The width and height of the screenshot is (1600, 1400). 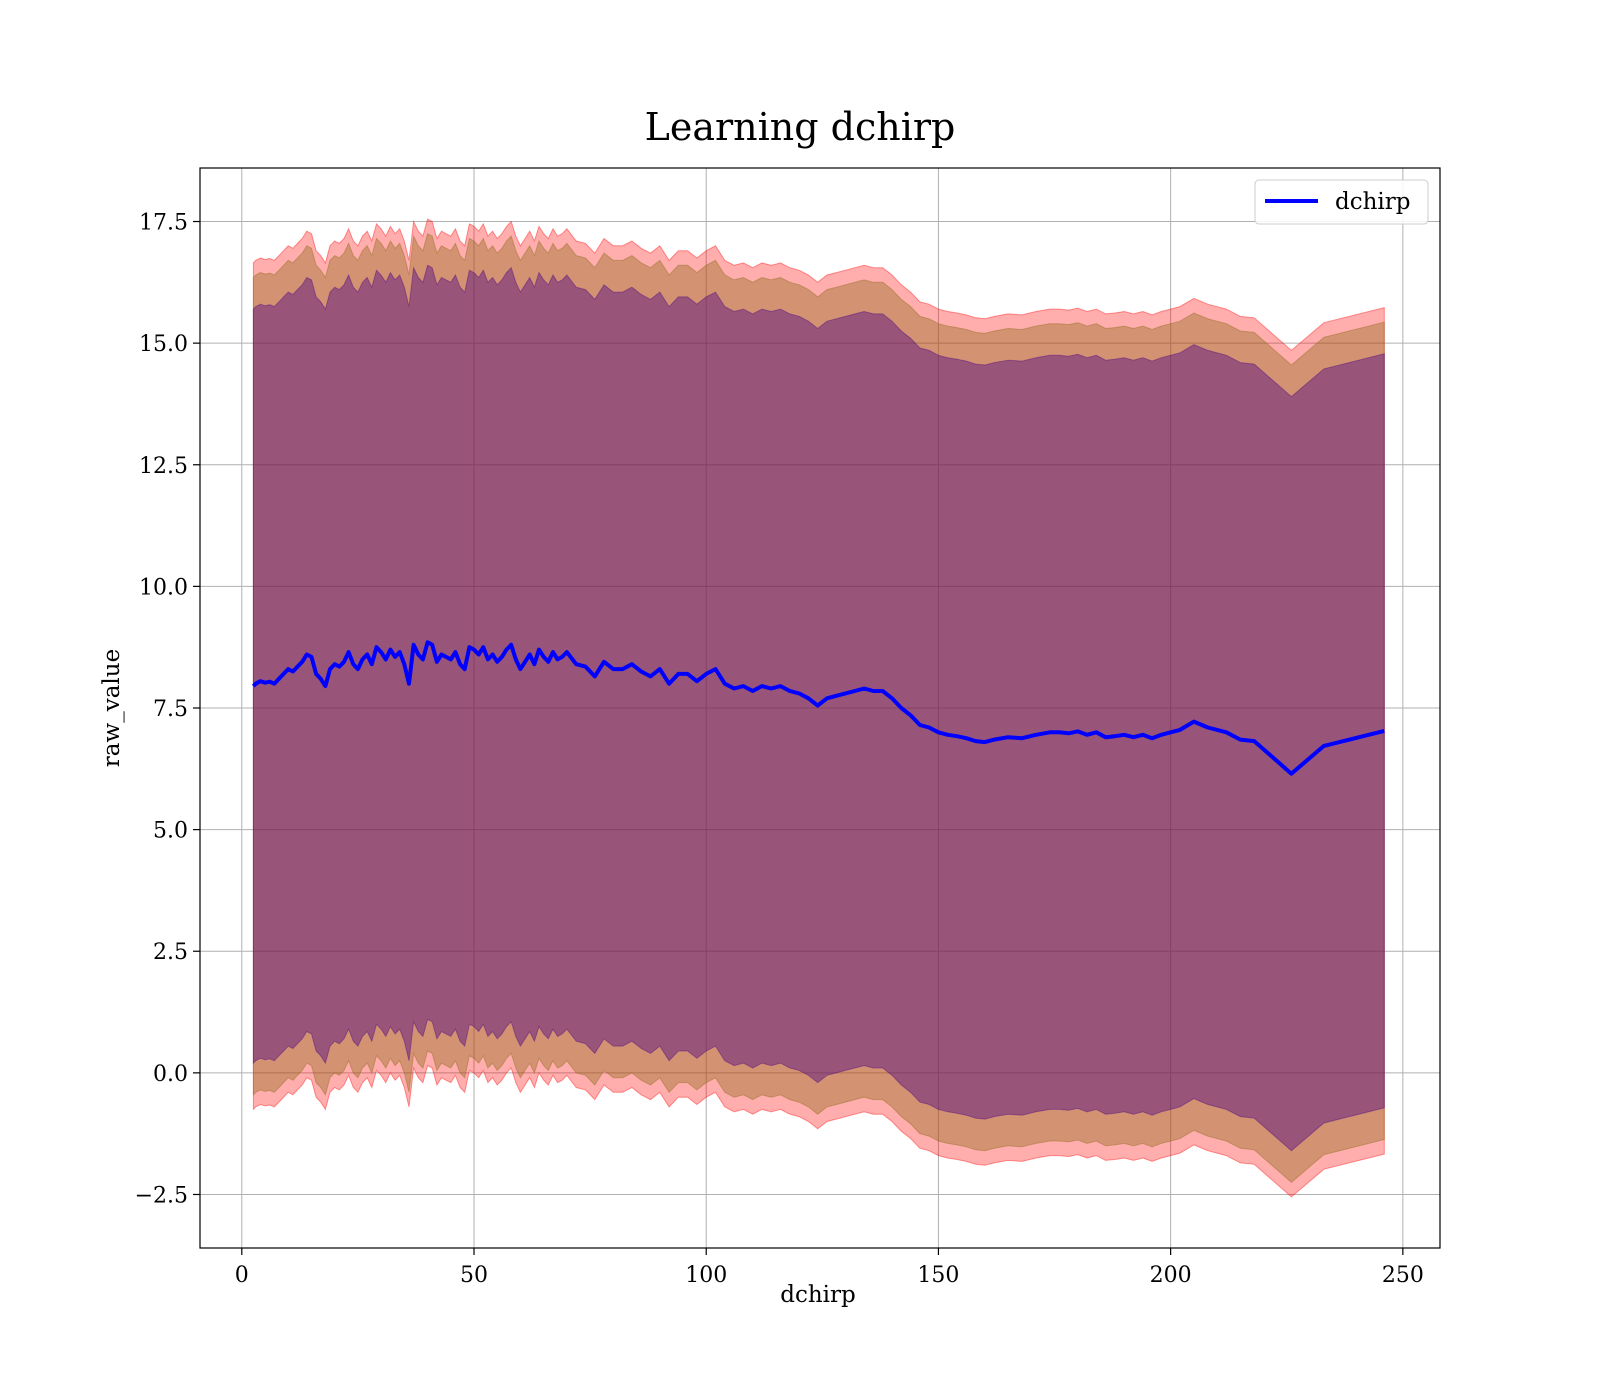 I want to click on legend-box, so click(x=1341, y=202).